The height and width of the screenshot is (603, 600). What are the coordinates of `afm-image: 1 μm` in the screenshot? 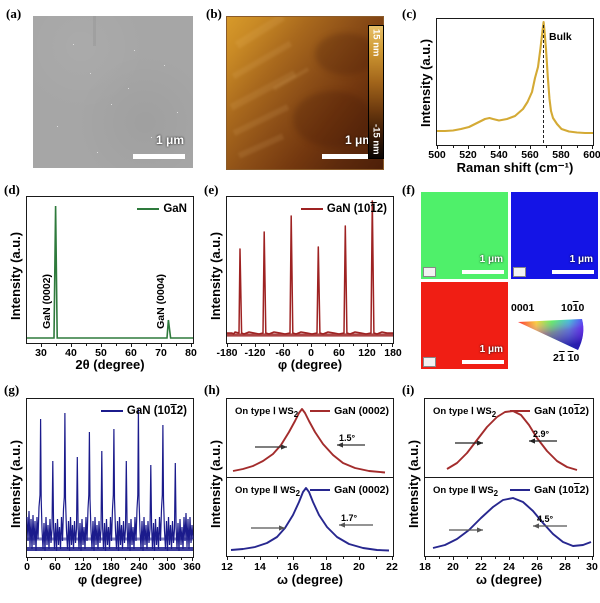 It's located at (305, 93).